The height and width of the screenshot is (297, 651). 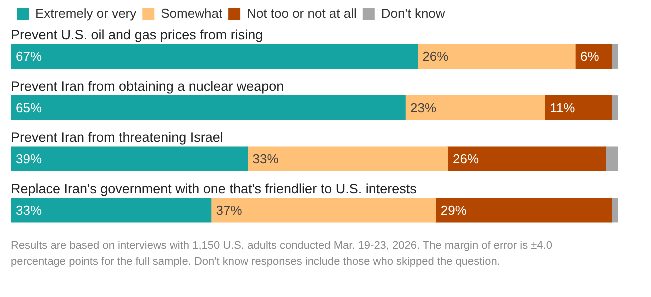 What do you see at coordinates (590, 56) in the screenshot?
I see `data-label: 6%` at bounding box center [590, 56].